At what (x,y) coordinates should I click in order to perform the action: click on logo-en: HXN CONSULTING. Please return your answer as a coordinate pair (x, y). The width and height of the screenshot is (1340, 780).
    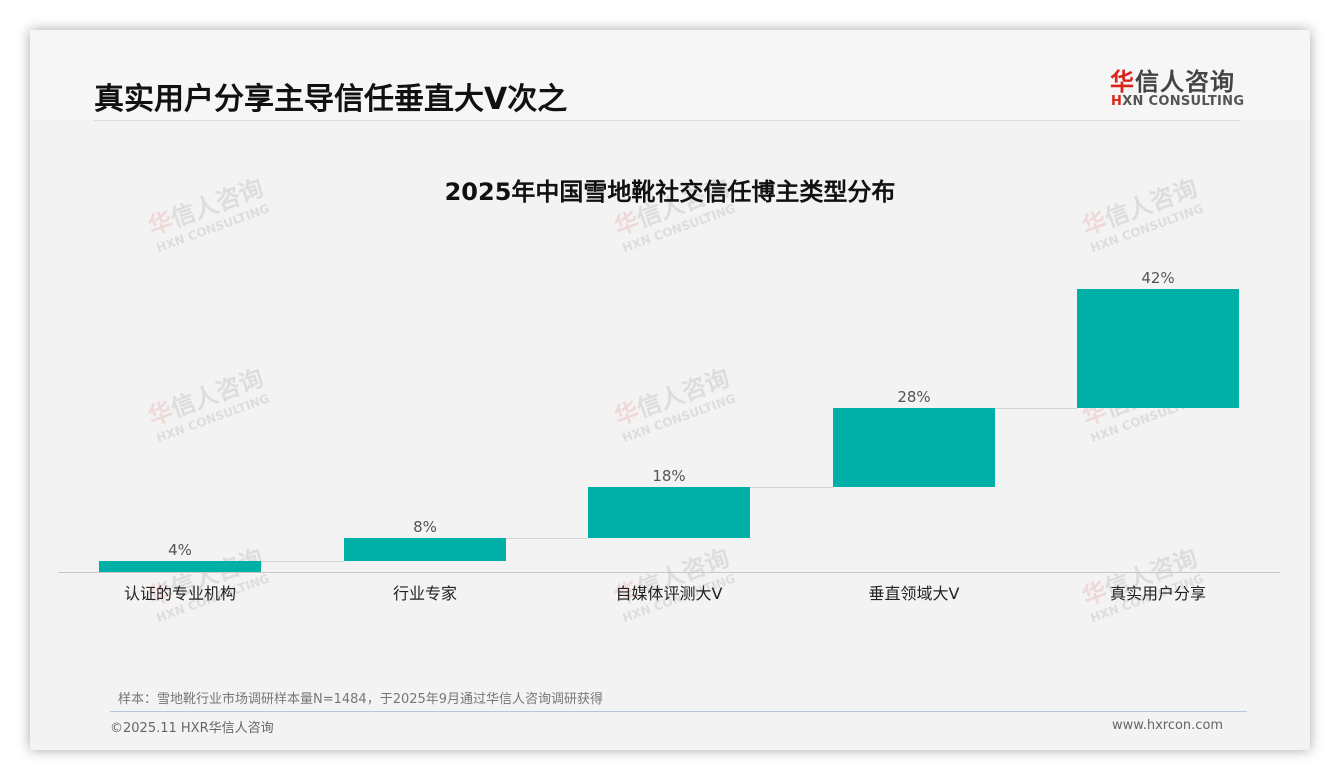
    Looking at the image, I should click on (1177, 101).